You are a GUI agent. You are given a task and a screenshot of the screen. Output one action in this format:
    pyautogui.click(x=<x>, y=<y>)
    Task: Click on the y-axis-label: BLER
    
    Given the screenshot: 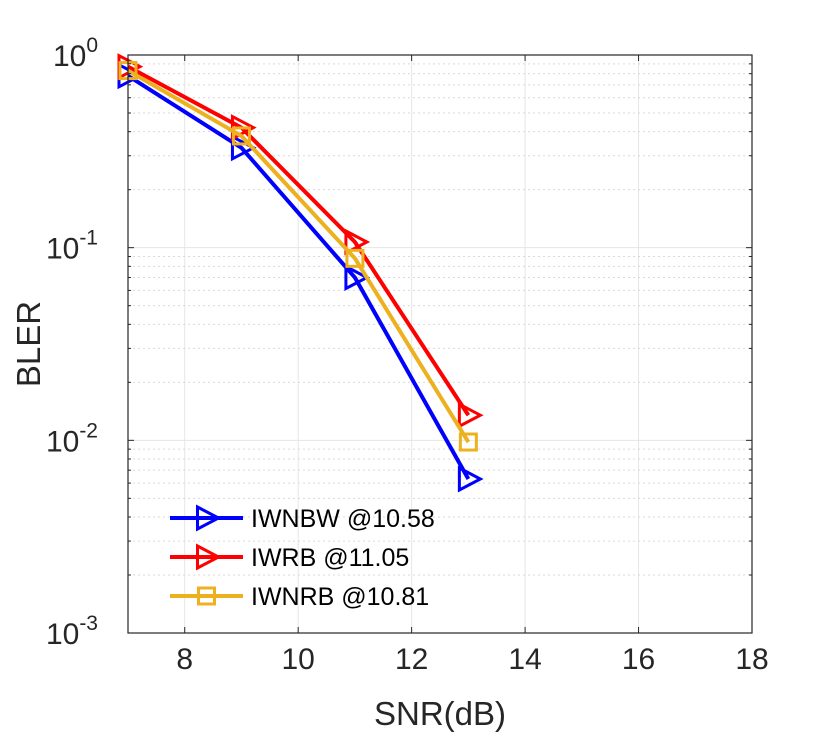 What is the action you would take?
    pyautogui.click(x=28, y=344)
    